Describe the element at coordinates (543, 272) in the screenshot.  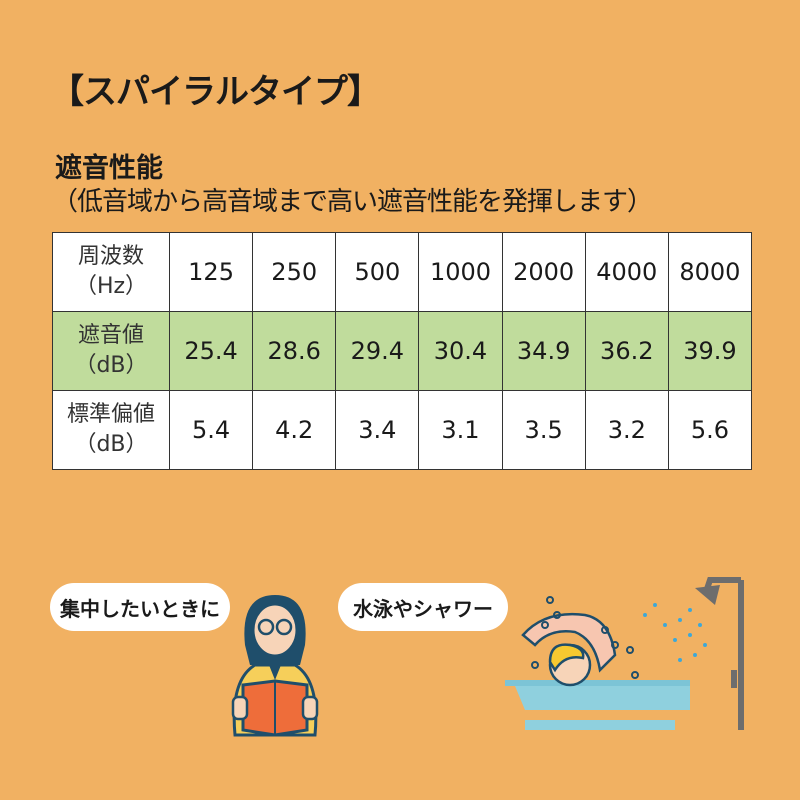
I see `table-cell: 2000` at that location.